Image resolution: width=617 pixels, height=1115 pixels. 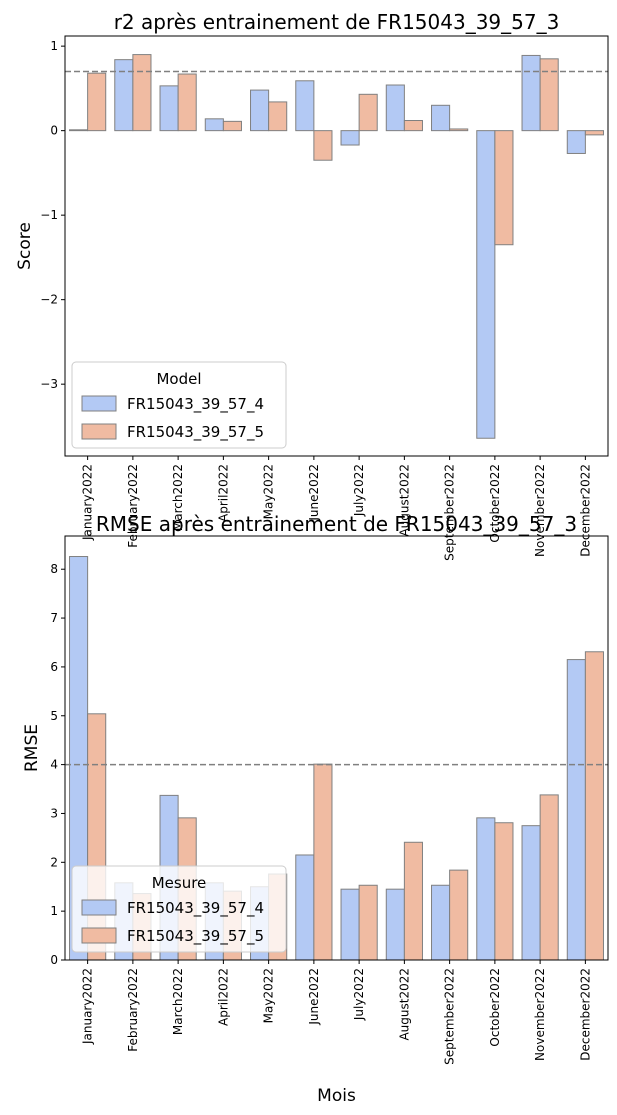 What do you see at coordinates (25, 246) in the screenshot?
I see `y-axis-label: Score` at bounding box center [25, 246].